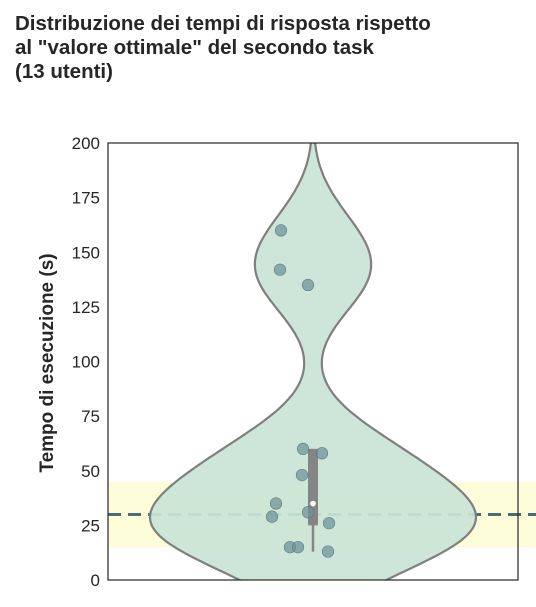  I want to click on y-tick-label: 75, so click(90, 416).